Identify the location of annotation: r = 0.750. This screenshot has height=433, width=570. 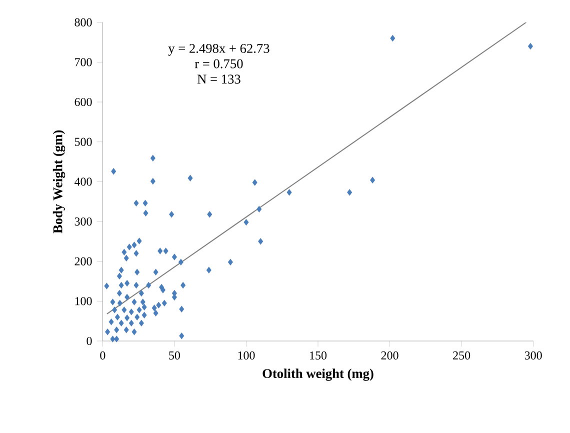
(218, 63).